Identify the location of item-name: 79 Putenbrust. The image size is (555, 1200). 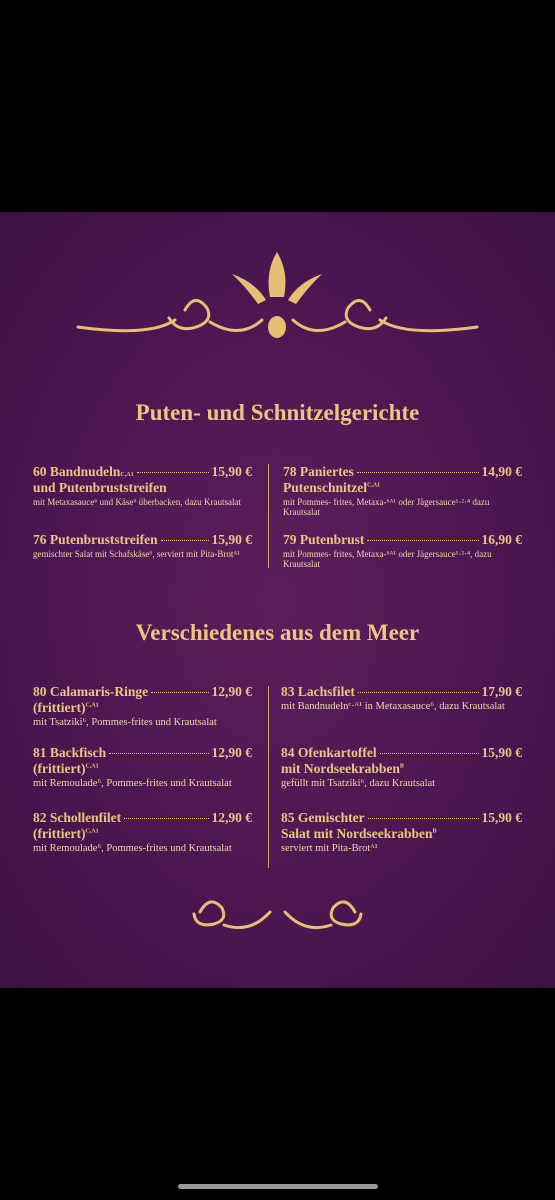
(324, 539).